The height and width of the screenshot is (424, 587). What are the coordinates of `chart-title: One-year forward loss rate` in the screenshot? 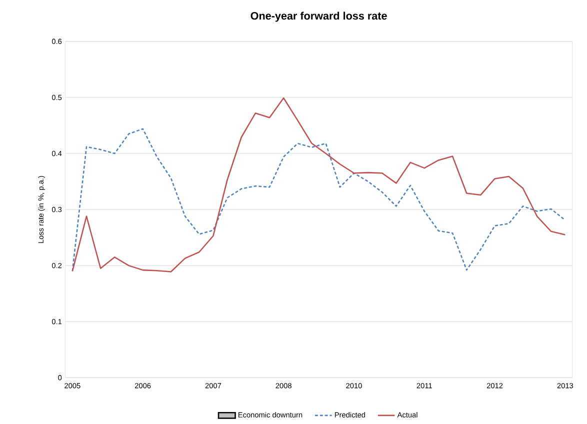 It's located at (318, 17).